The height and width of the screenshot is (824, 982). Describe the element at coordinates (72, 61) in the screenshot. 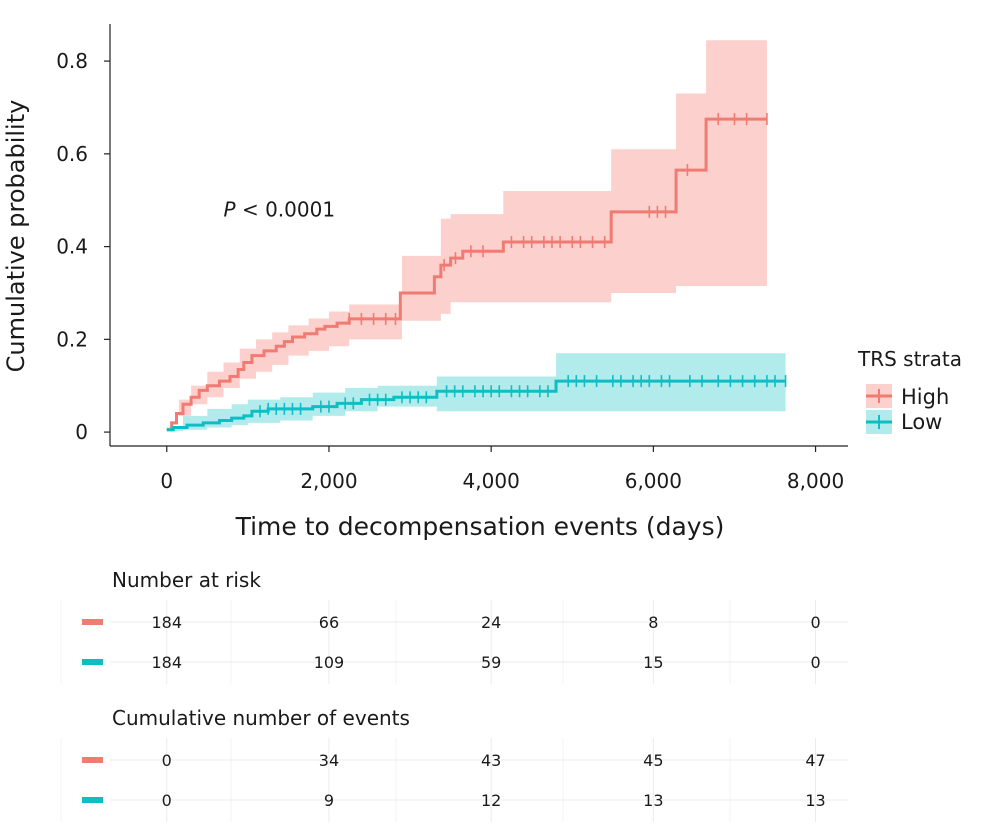

I see `y-tick-label: 0.8` at that location.